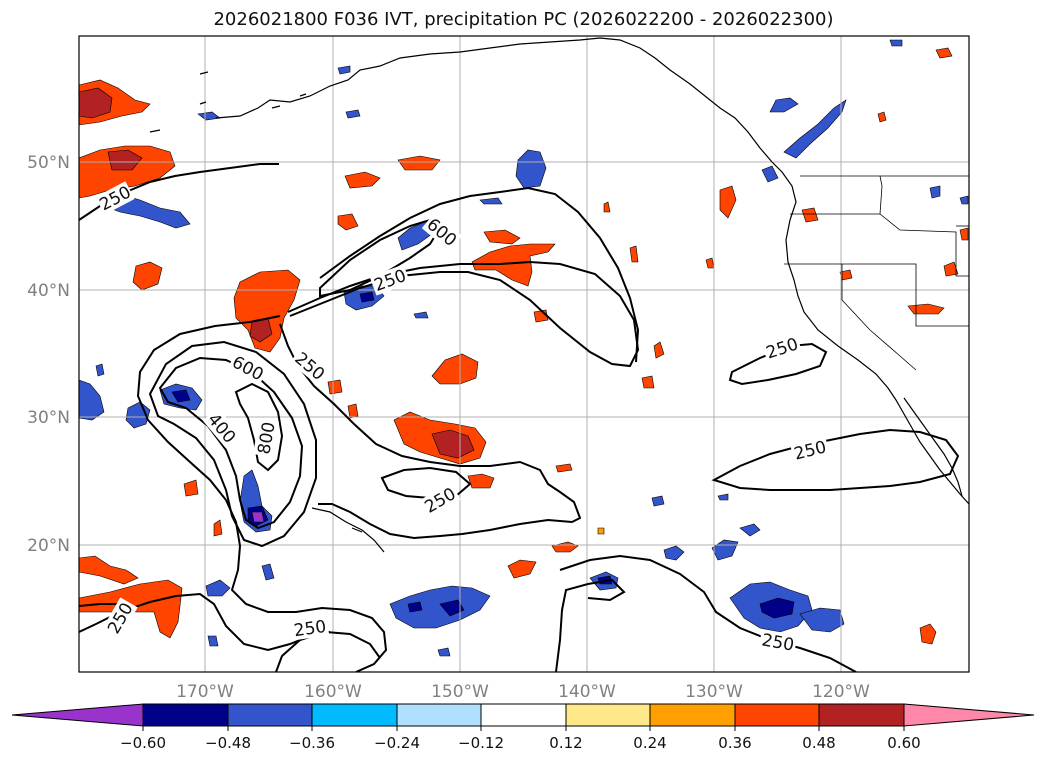 Image resolution: width=1047 pixels, height=765 pixels. I want to click on colorbar-extend-low, so click(77, 715).